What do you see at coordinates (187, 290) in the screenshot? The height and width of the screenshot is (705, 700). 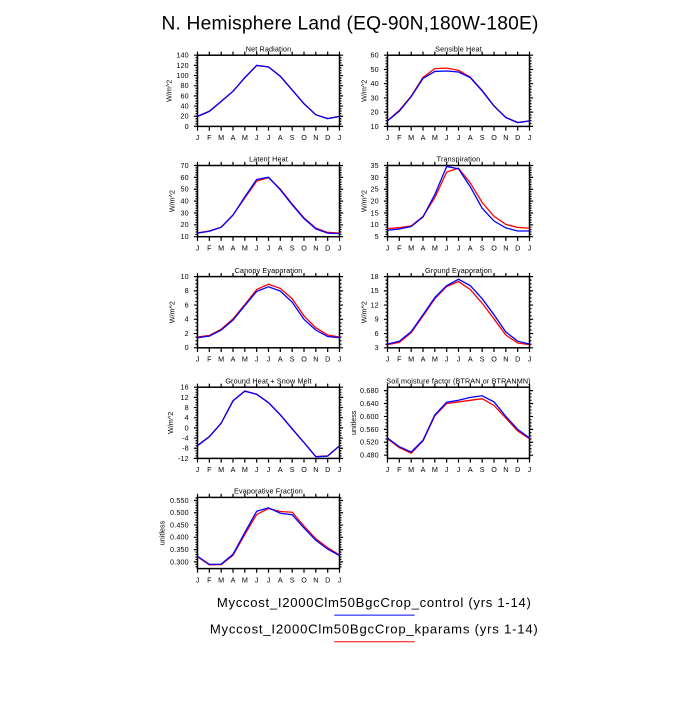 I see `svg-text: 8` at bounding box center [187, 290].